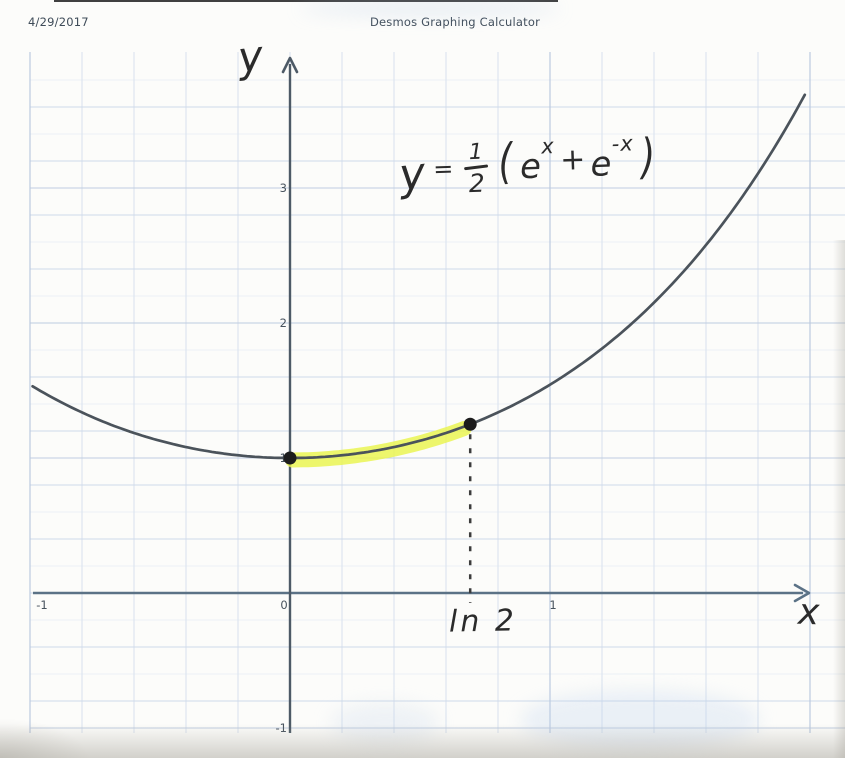 The height and width of the screenshot is (758, 845). I want to click on x-tick-label: -1, so click(41, 605).